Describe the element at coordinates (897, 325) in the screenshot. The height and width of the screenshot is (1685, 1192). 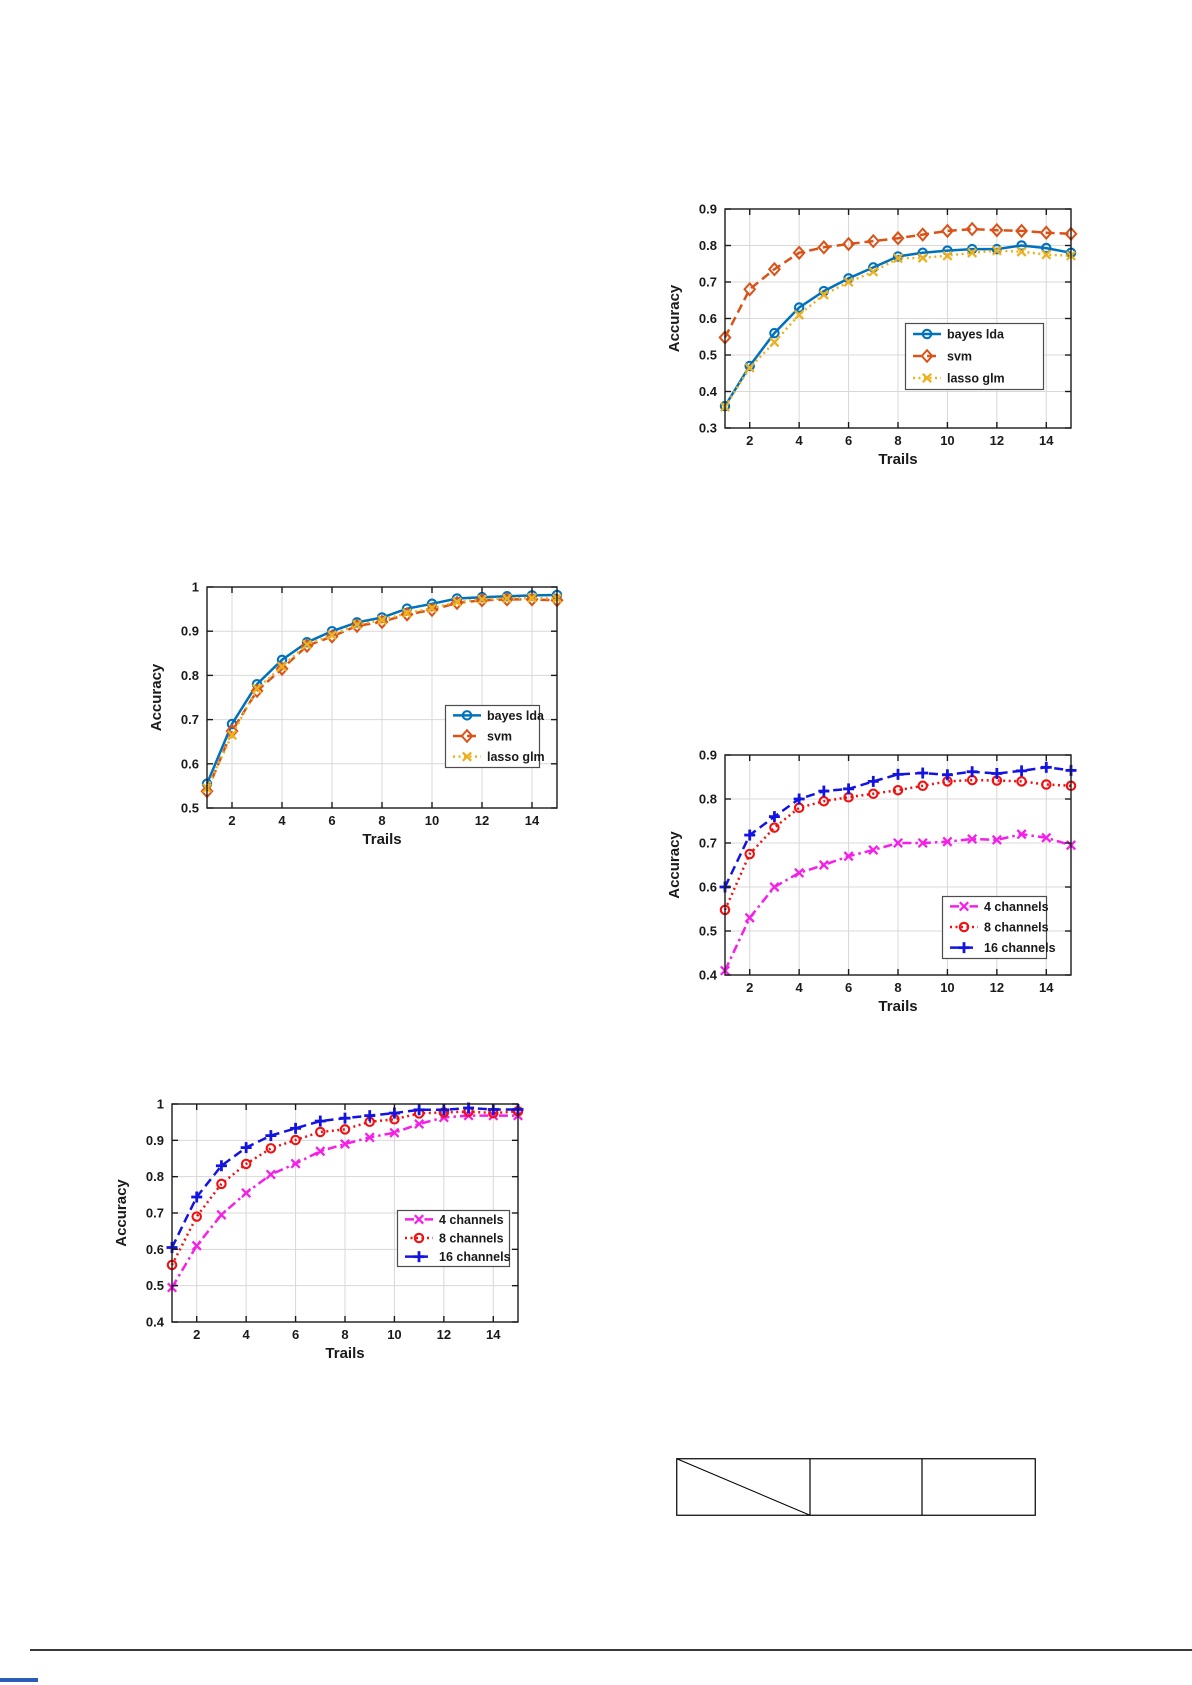
I see `series-bayes-lda` at that location.